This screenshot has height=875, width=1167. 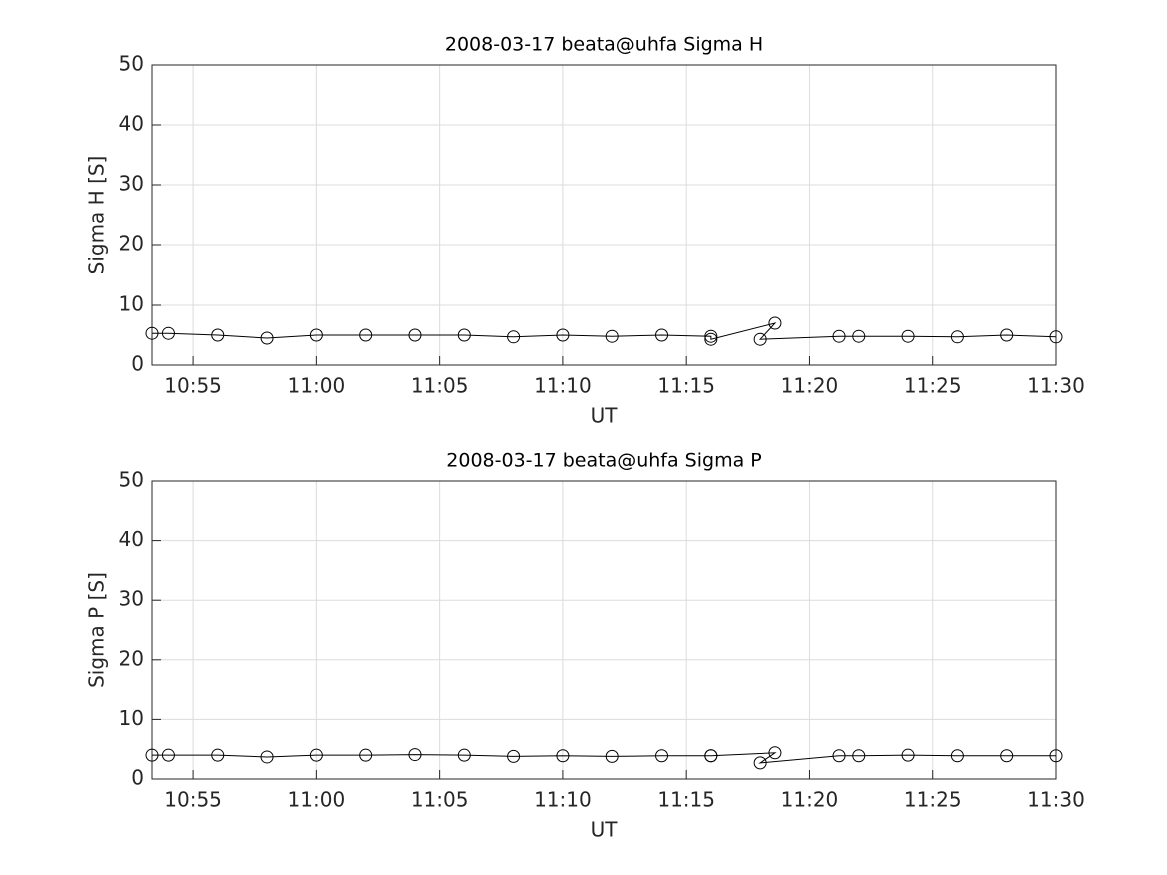 What do you see at coordinates (97, 215) in the screenshot?
I see `y-axis-label: Sigma H [S]` at bounding box center [97, 215].